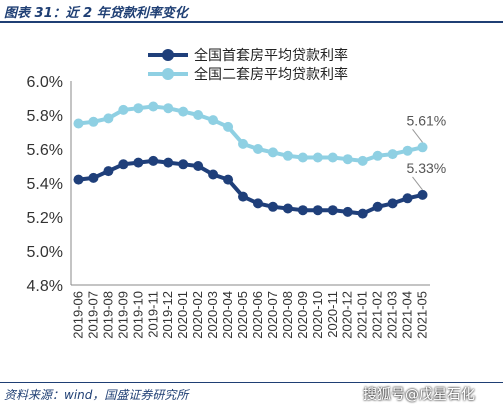 This screenshot has width=503, height=409. I want to click on x-tick-label: 2019-06, so click(77, 315).